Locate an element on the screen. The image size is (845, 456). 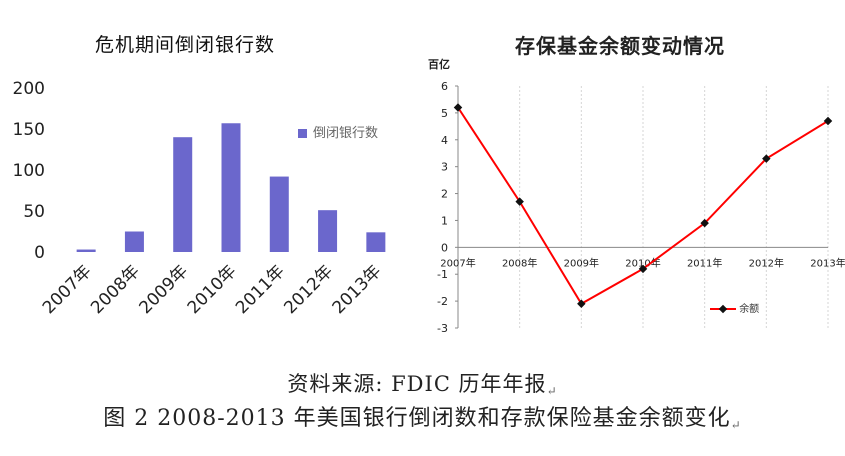
right-legend: 余额 is located at coordinates (734, 307).